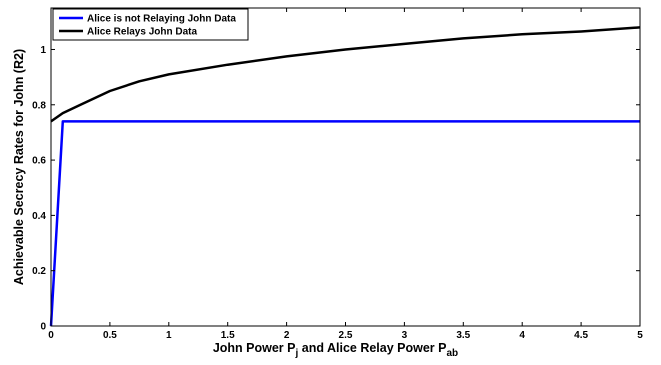  What do you see at coordinates (522, 335) in the screenshot?
I see `x-tick-label: 4` at bounding box center [522, 335].